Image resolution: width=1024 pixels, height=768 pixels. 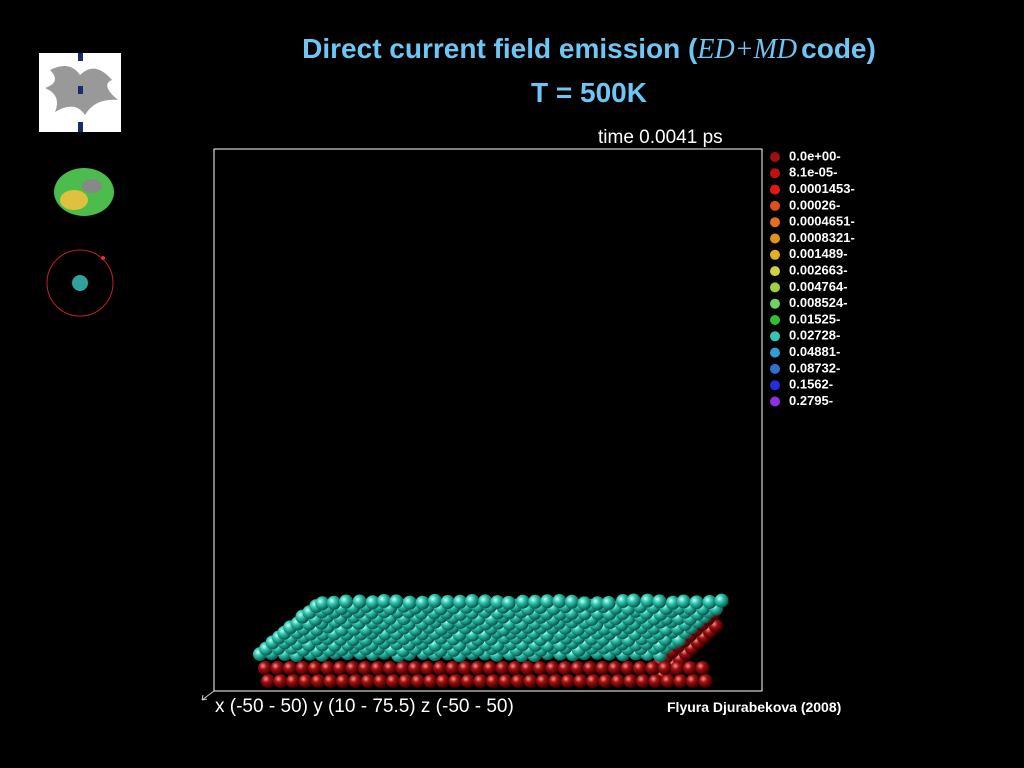 What do you see at coordinates (822, 188) in the screenshot?
I see `legend-label: 0.0001453-` at bounding box center [822, 188].